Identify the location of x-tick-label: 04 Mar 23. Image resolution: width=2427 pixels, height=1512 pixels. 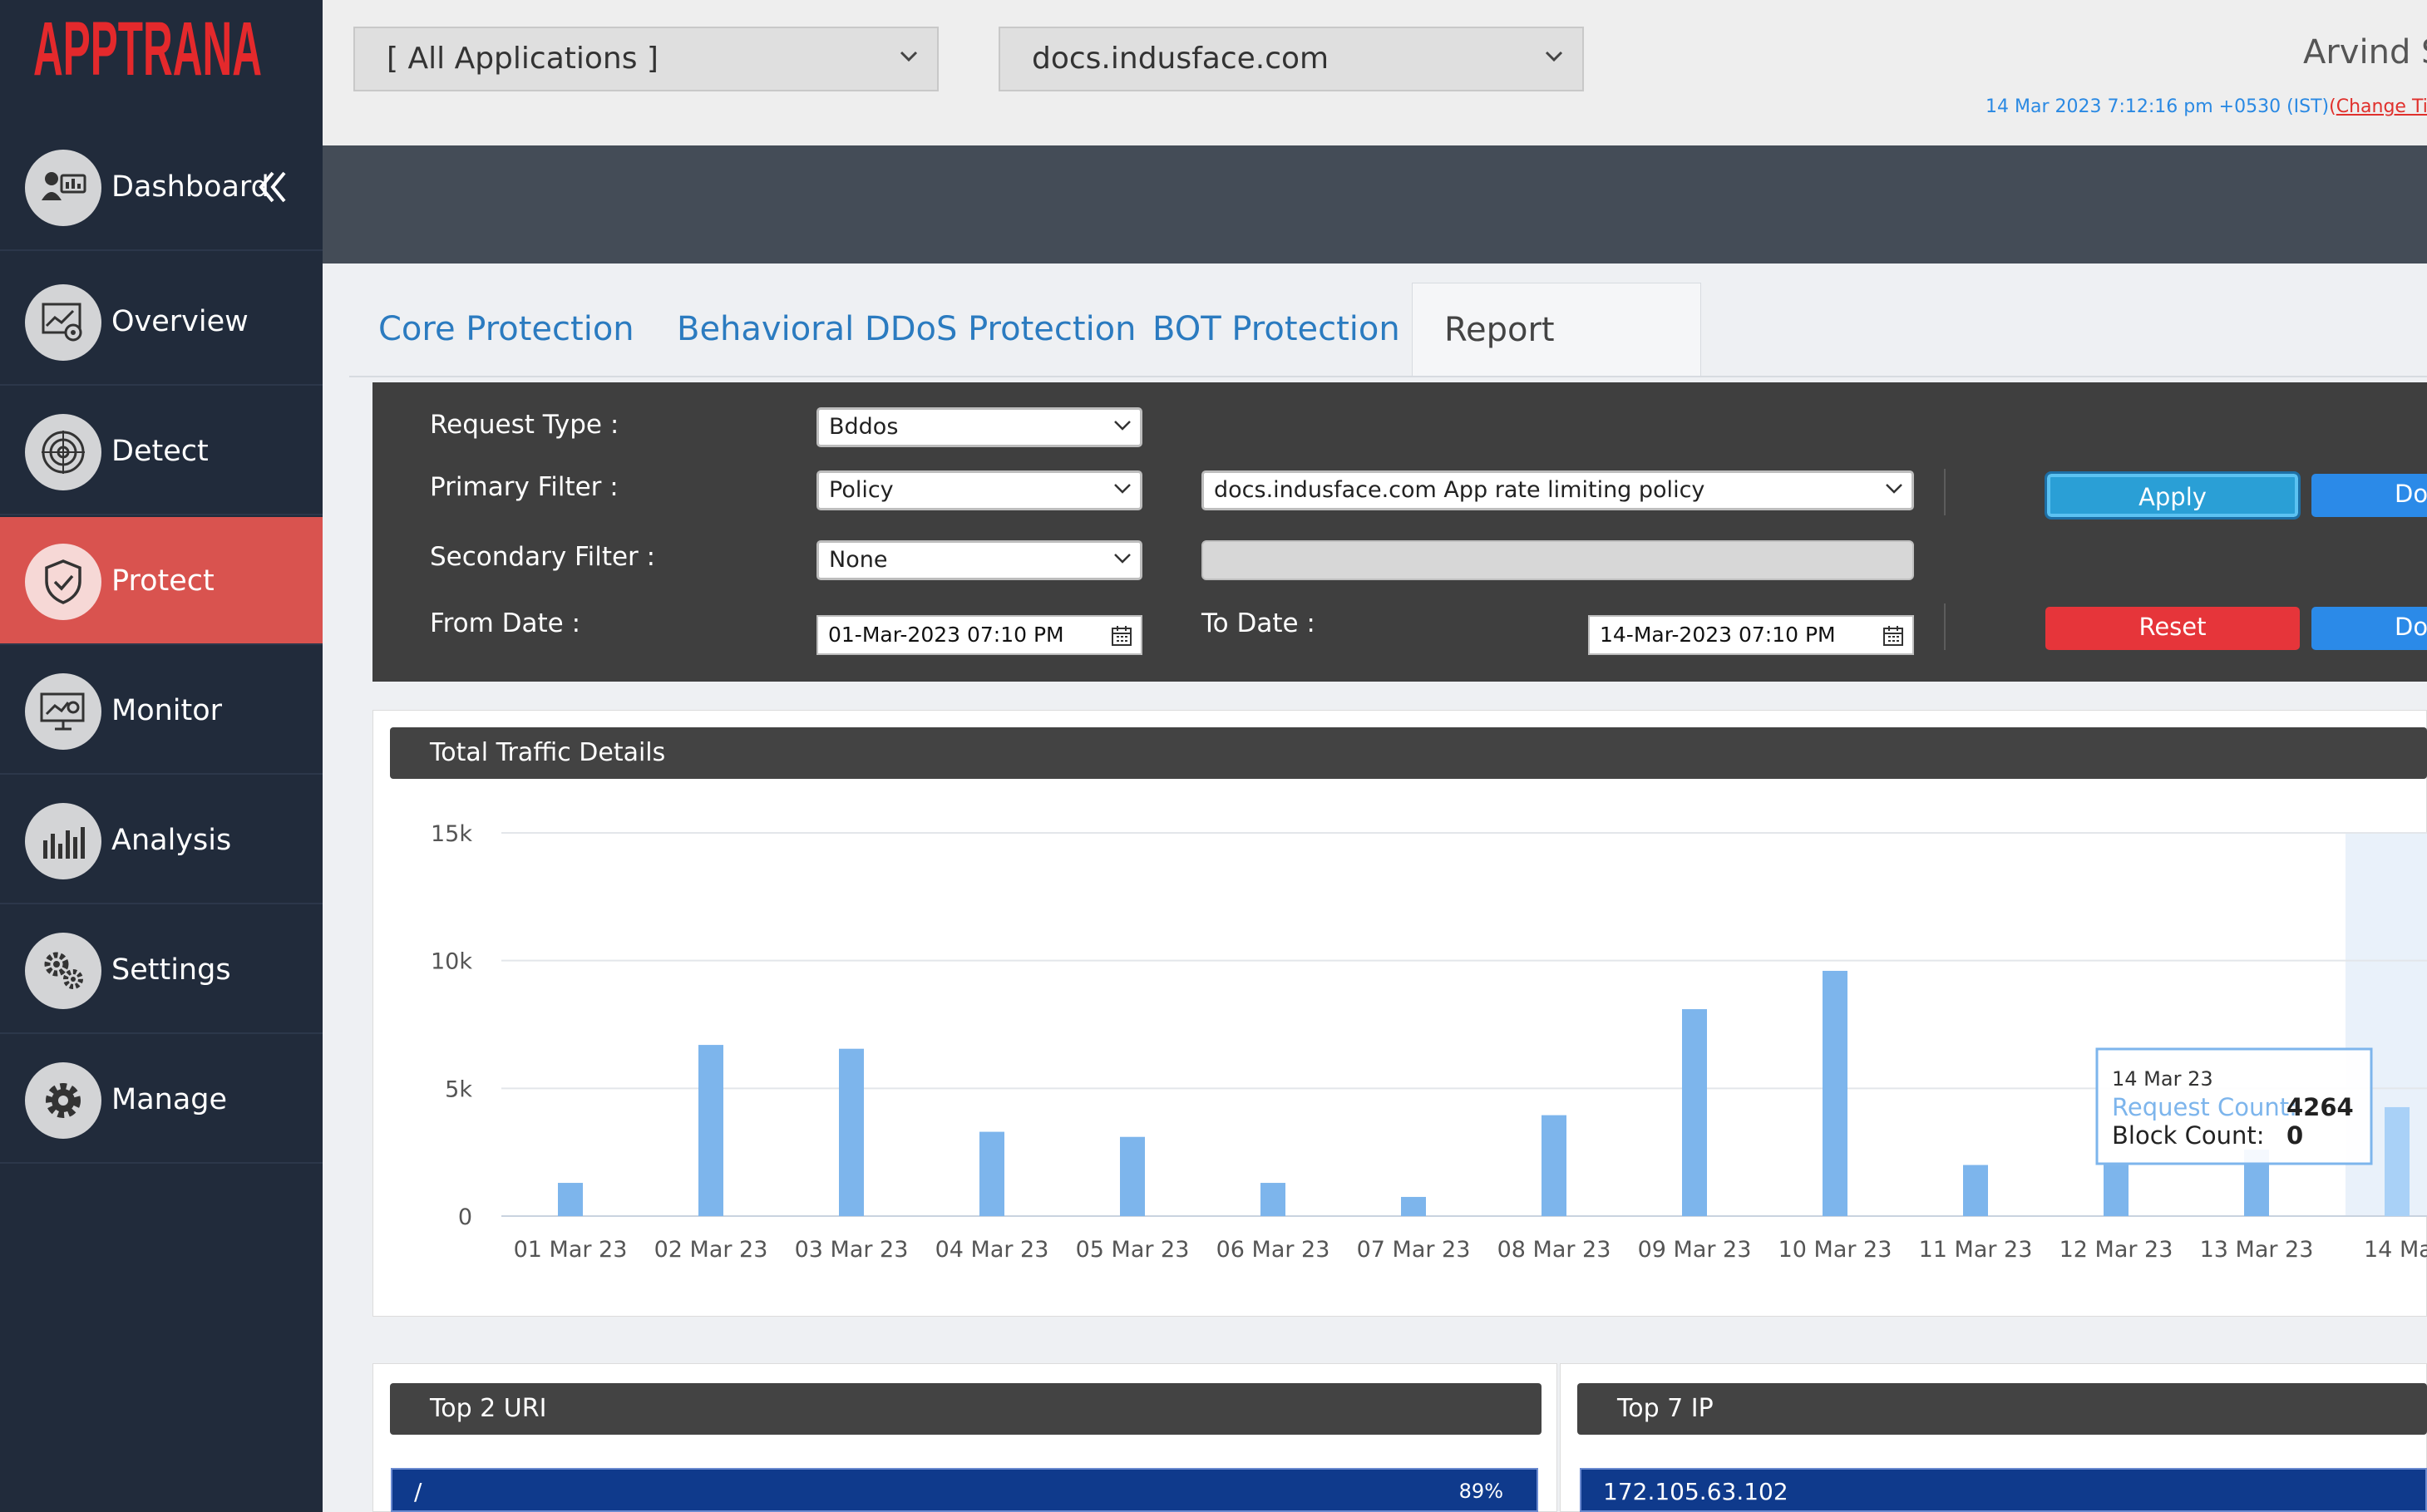
(992, 1250).